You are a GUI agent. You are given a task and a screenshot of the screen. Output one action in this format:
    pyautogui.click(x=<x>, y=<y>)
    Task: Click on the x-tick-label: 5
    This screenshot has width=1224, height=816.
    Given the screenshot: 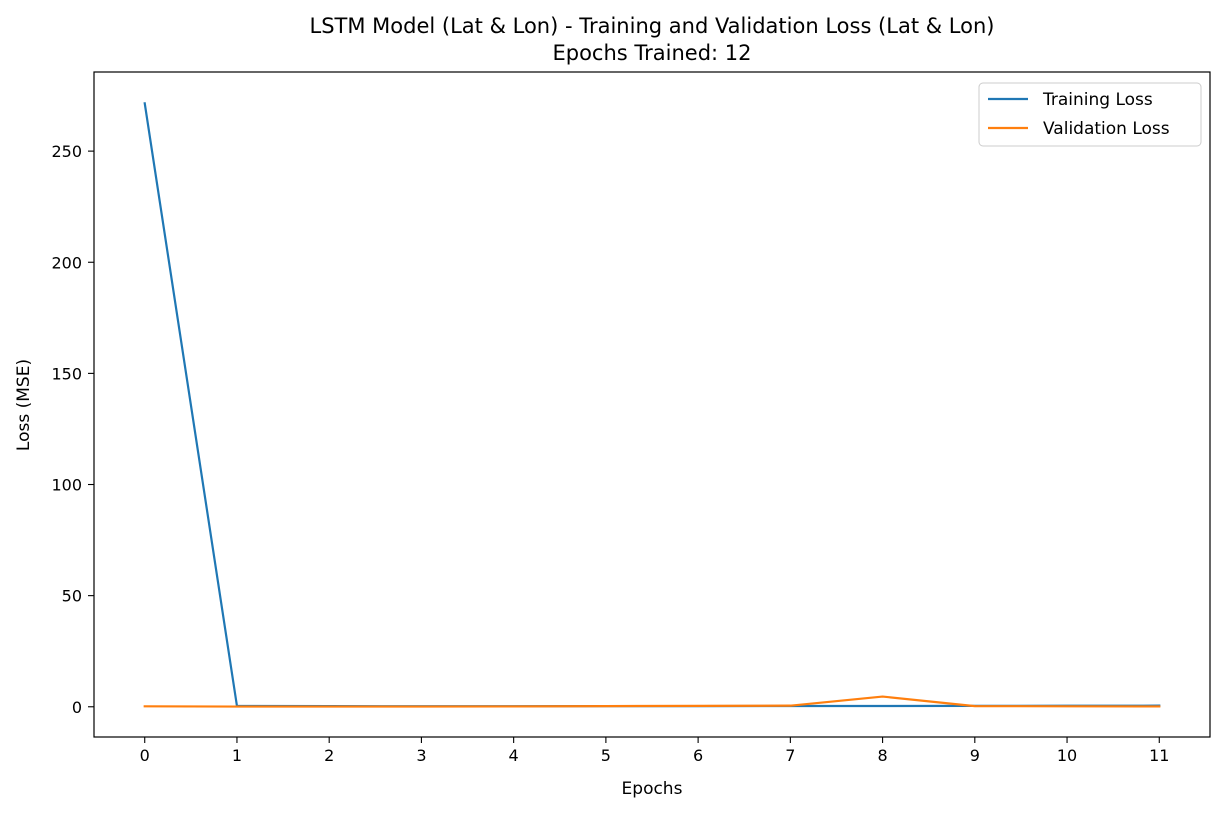 What is the action you would take?
    pyautogui.click(x=606, y=755)
    